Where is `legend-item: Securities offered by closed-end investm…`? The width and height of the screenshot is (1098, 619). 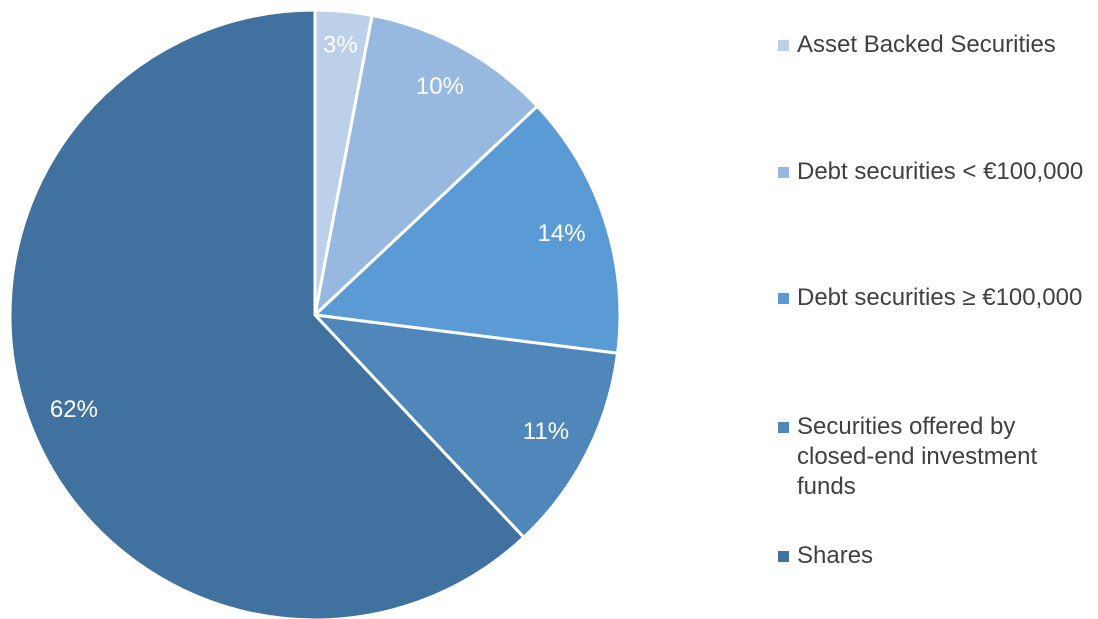 legend-item: Securities offered by closed-end investm… is located at coordinates (932, 457).